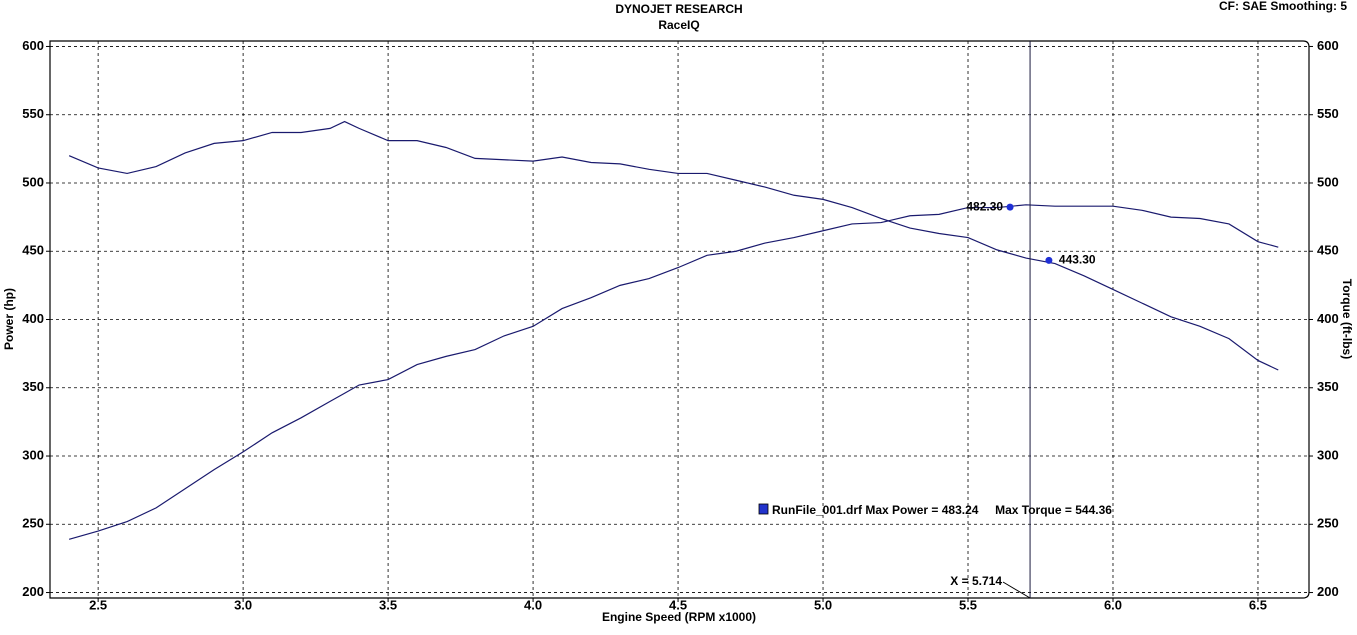  Describe the element at coordinates (1328, 386) in the screenshot. I see `y2-tick-label: 350` at that location.